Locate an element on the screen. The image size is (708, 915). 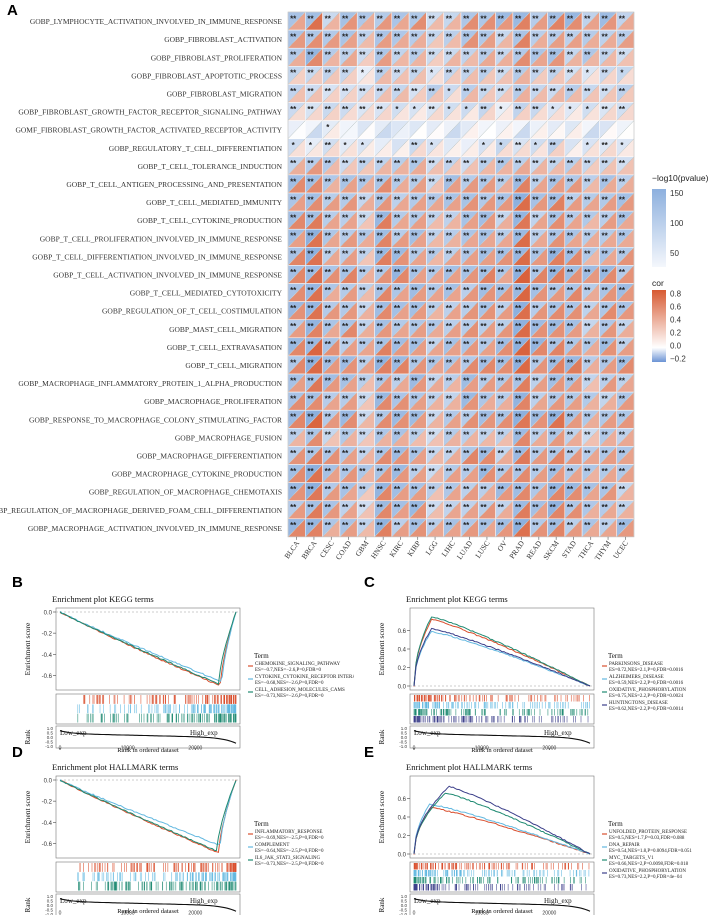
pvalue-legend-tick: 50 is located at coordinates (674, 253).